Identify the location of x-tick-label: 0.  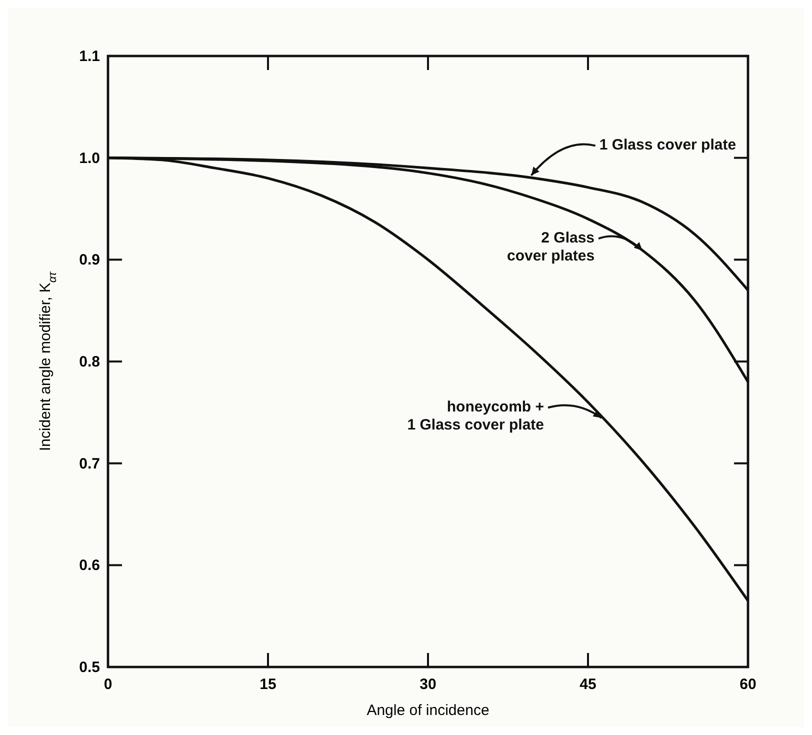
(108, 684).